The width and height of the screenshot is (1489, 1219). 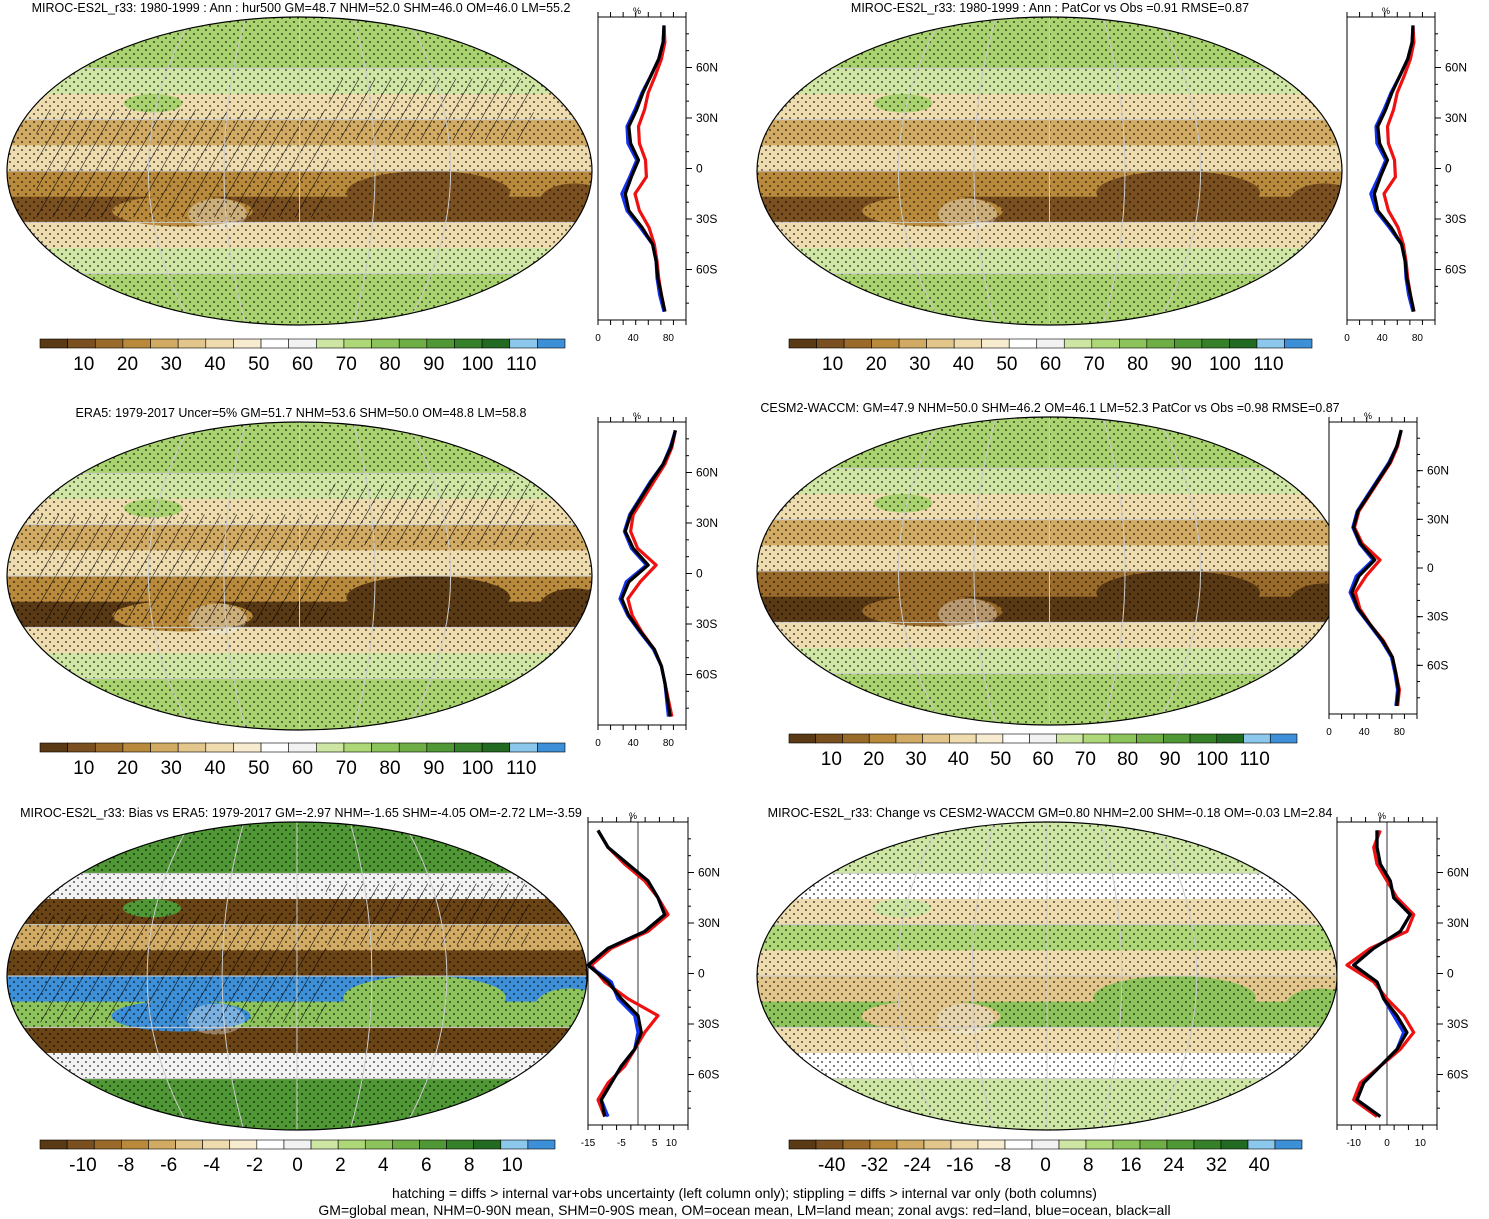 I want to click on colorbar-tick-label: 100, so click(x=478, y=364).